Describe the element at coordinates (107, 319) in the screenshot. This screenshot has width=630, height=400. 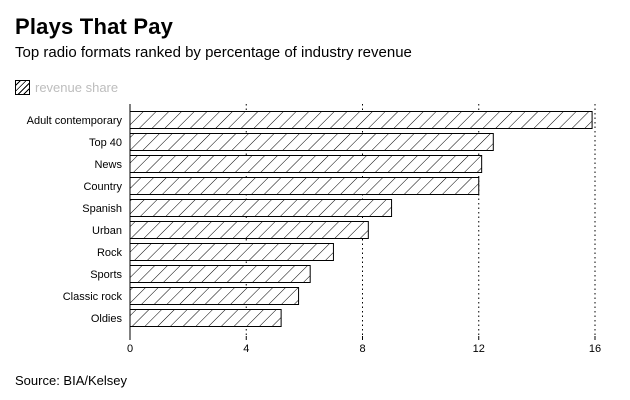
I see `category-label-oldies: Oldies` at that location.